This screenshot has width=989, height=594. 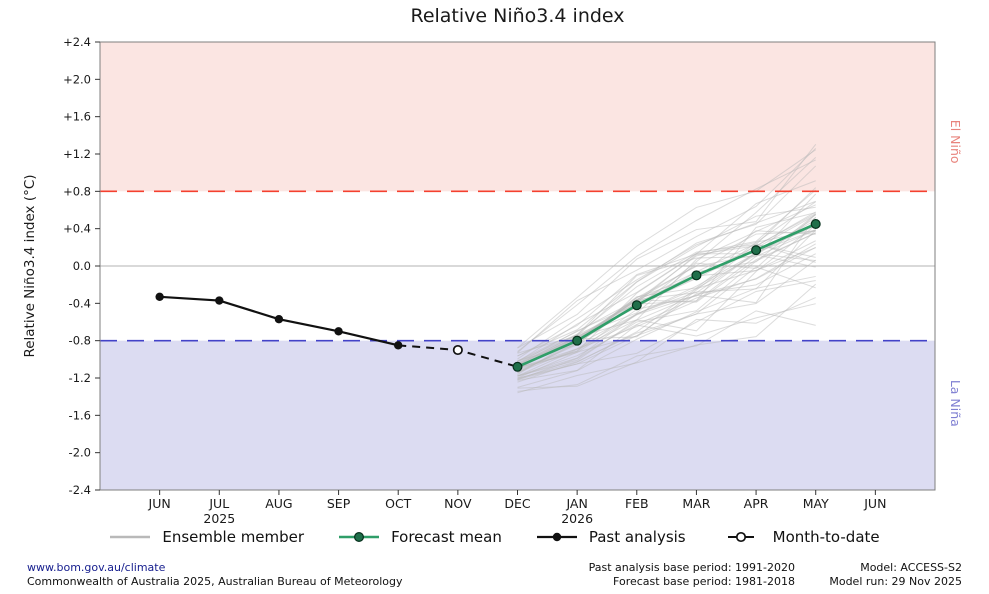 I want to click on x-tick-label: JAN, so click(x=576, y=503).